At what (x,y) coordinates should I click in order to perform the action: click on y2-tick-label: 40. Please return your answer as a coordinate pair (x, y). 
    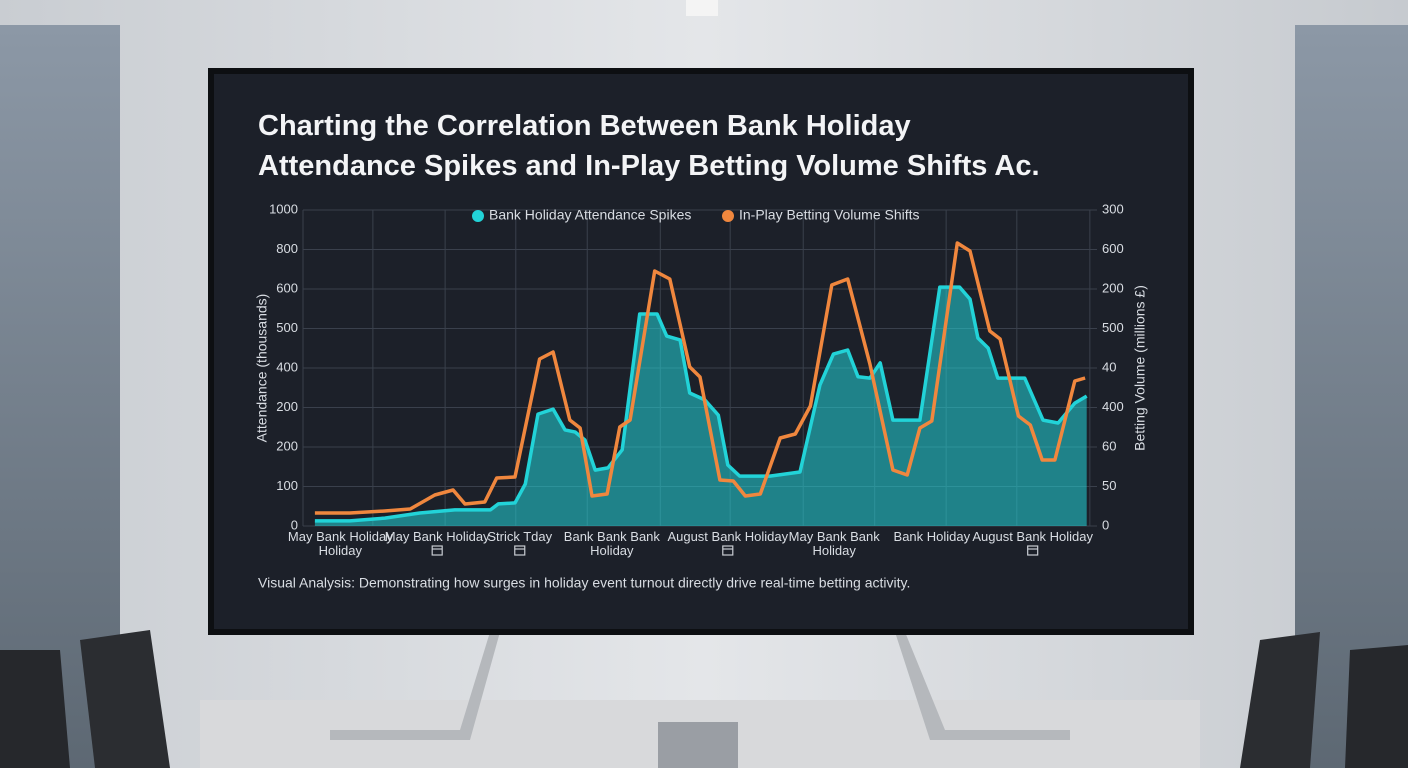
    Looking at the image, I should click on (1109, 366).